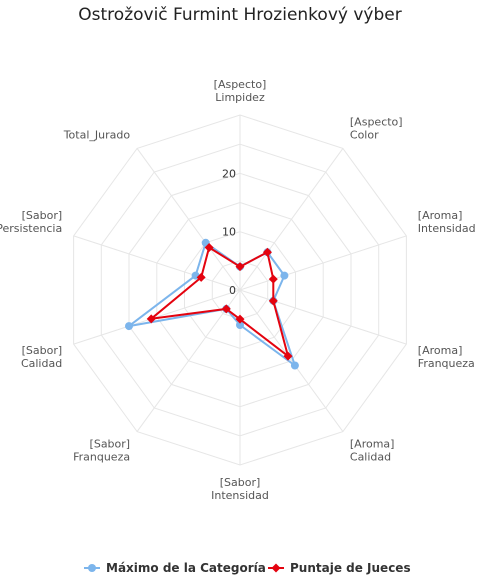 The width and height of the screenshot is (481, 577). I want to click on category-label-line: Color, so click(364, 135).